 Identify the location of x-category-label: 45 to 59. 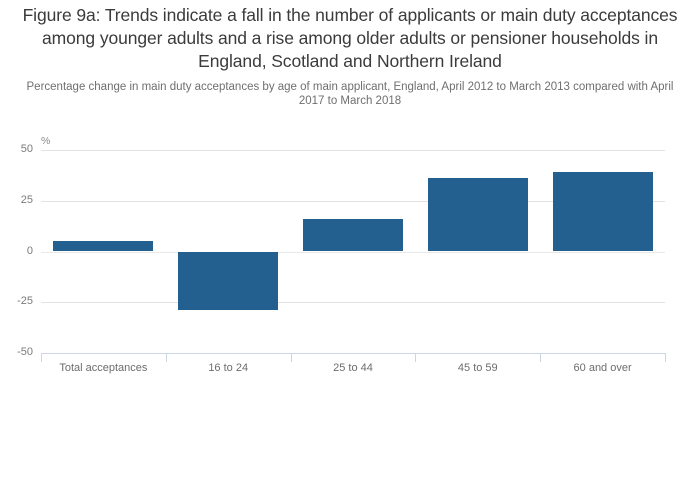
(477, 368).